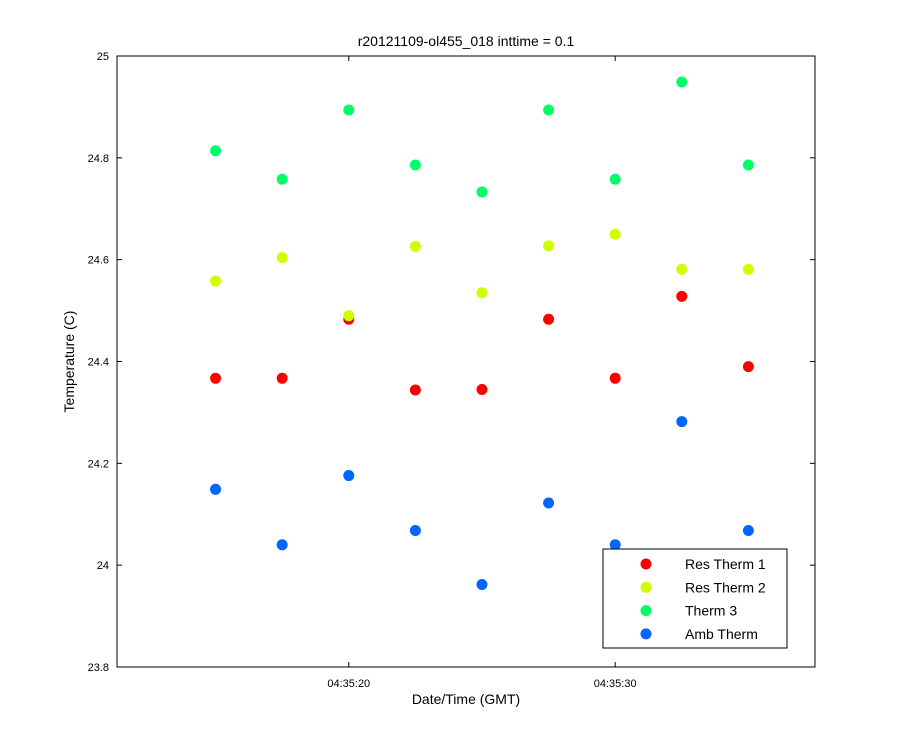 This screenshot has width=900, height=750. I want to click on y-tick-label: 24.6, so click(98, 261).